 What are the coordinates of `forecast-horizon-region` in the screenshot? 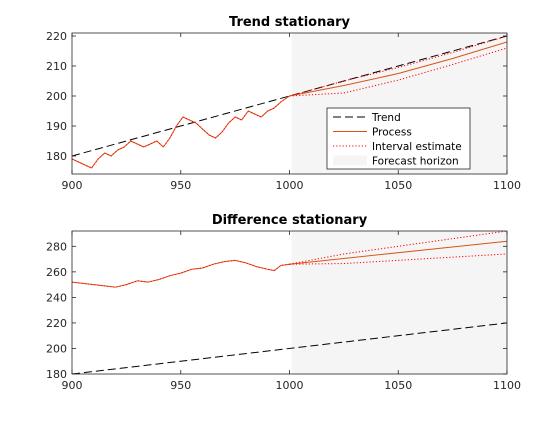 It's located at (399, 302).